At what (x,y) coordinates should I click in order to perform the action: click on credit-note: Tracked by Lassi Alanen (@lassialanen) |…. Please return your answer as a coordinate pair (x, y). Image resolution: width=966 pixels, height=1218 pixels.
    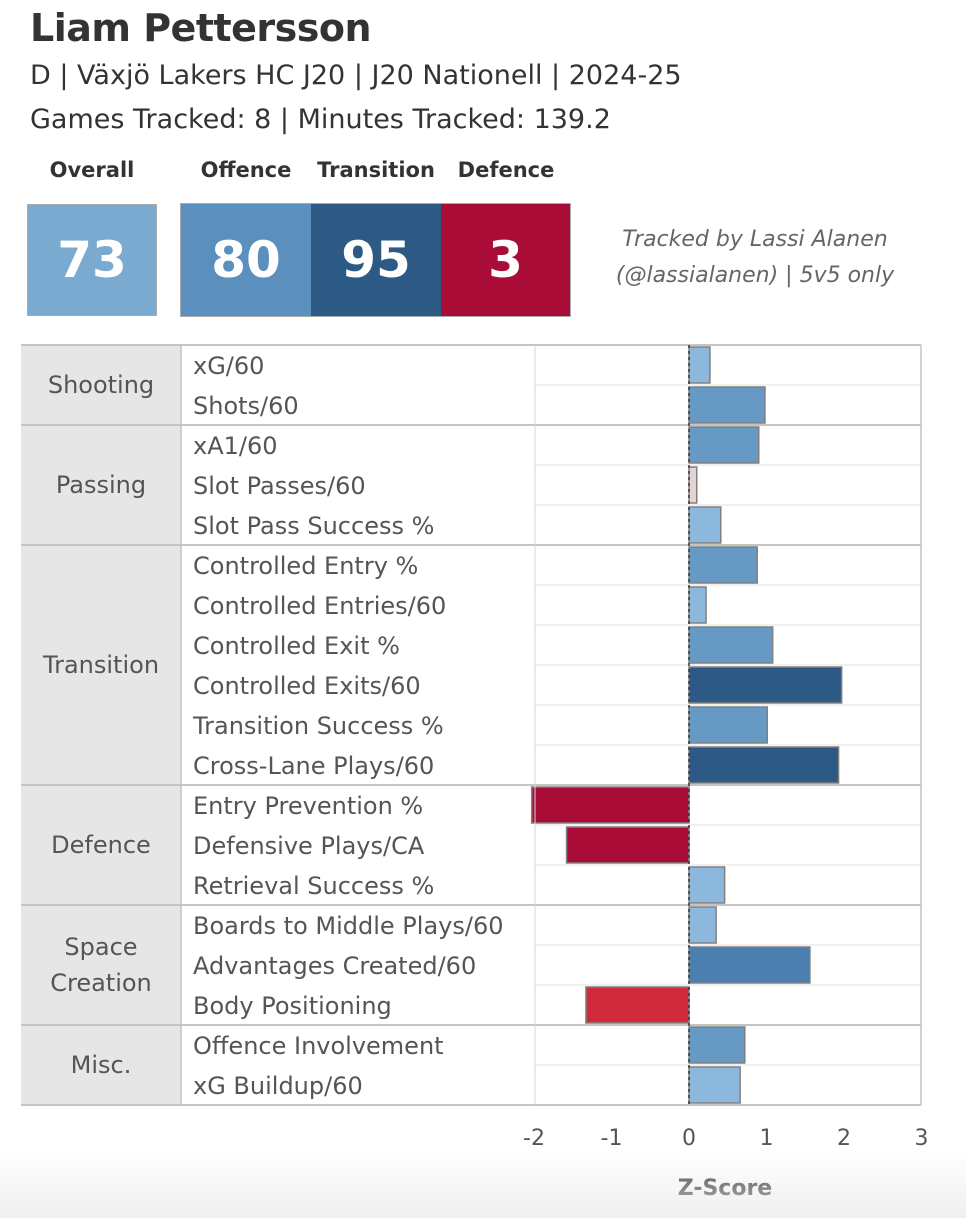
    Looking at the image, I should click on (755, 258).